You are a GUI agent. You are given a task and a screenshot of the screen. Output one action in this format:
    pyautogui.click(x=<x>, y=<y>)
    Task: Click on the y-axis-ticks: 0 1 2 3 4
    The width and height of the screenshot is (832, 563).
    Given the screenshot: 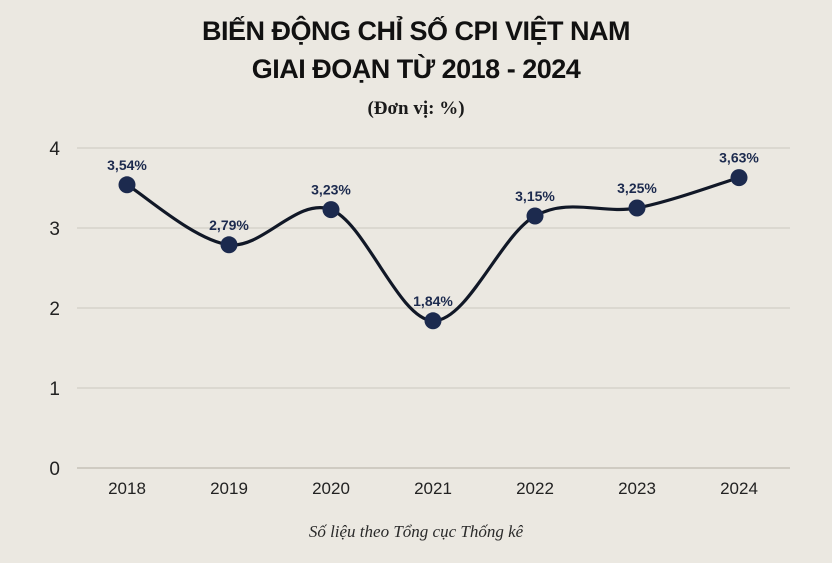 What is the action you would take?
    pyautogui.click(x=54, y=309)
    